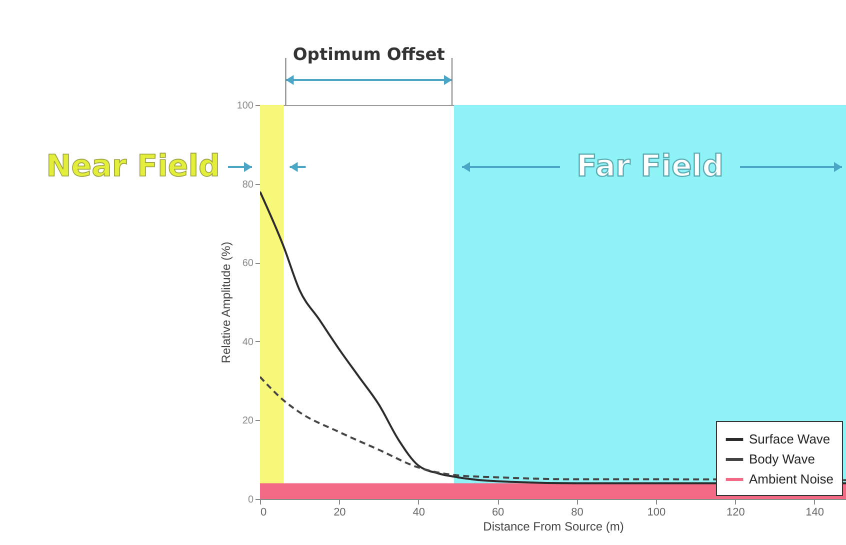 This screenshot has height=545, width=846. What do you see at coordinates (782, 459) in the screenshot?
I see `legend-label: Body Wave` at bounding box center [782, 459].